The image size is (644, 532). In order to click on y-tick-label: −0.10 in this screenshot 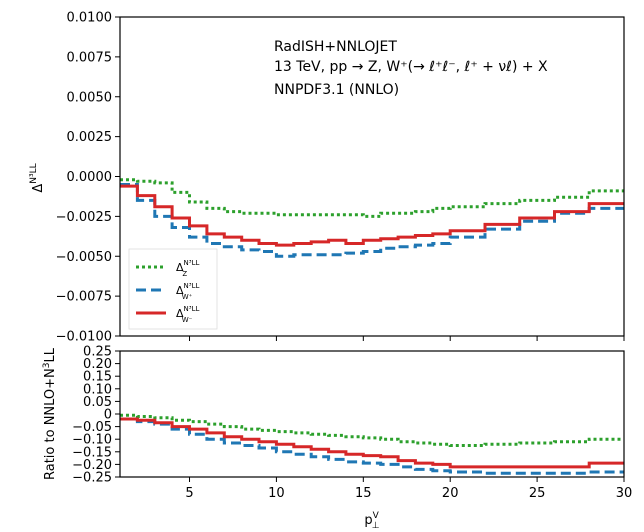, I will do `click(92, 440)`.